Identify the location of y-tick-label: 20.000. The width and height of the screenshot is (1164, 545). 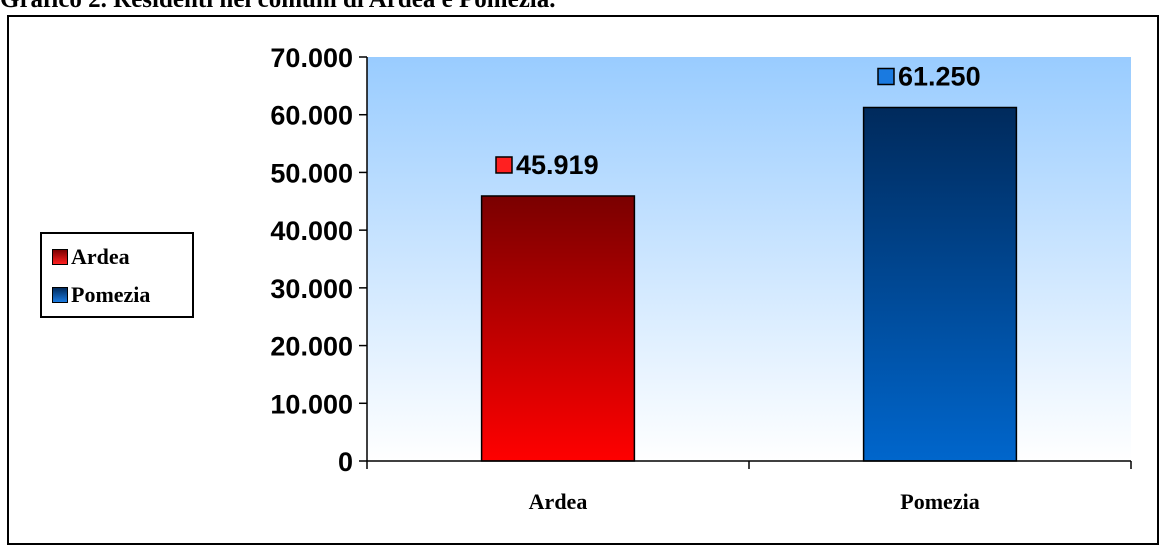
(311, 347).